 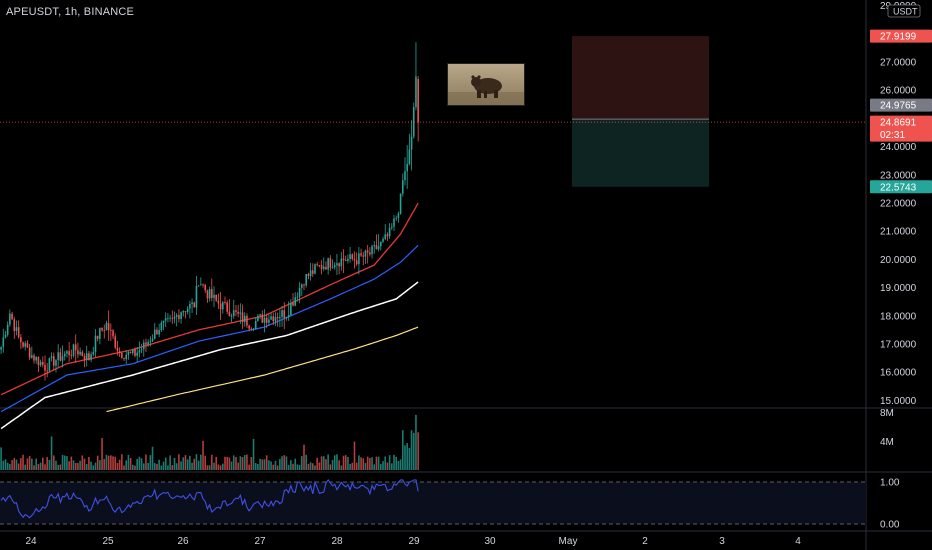 I want to click on time-tick-label: 30, so click(x=490, y=541).